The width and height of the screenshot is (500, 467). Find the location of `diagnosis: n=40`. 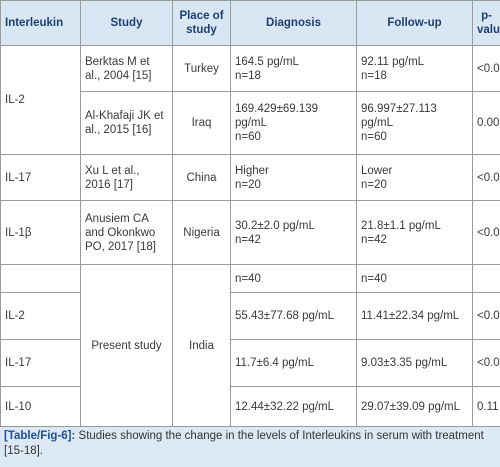

diagnosis: n=40 is located at coordinates (294, 279).